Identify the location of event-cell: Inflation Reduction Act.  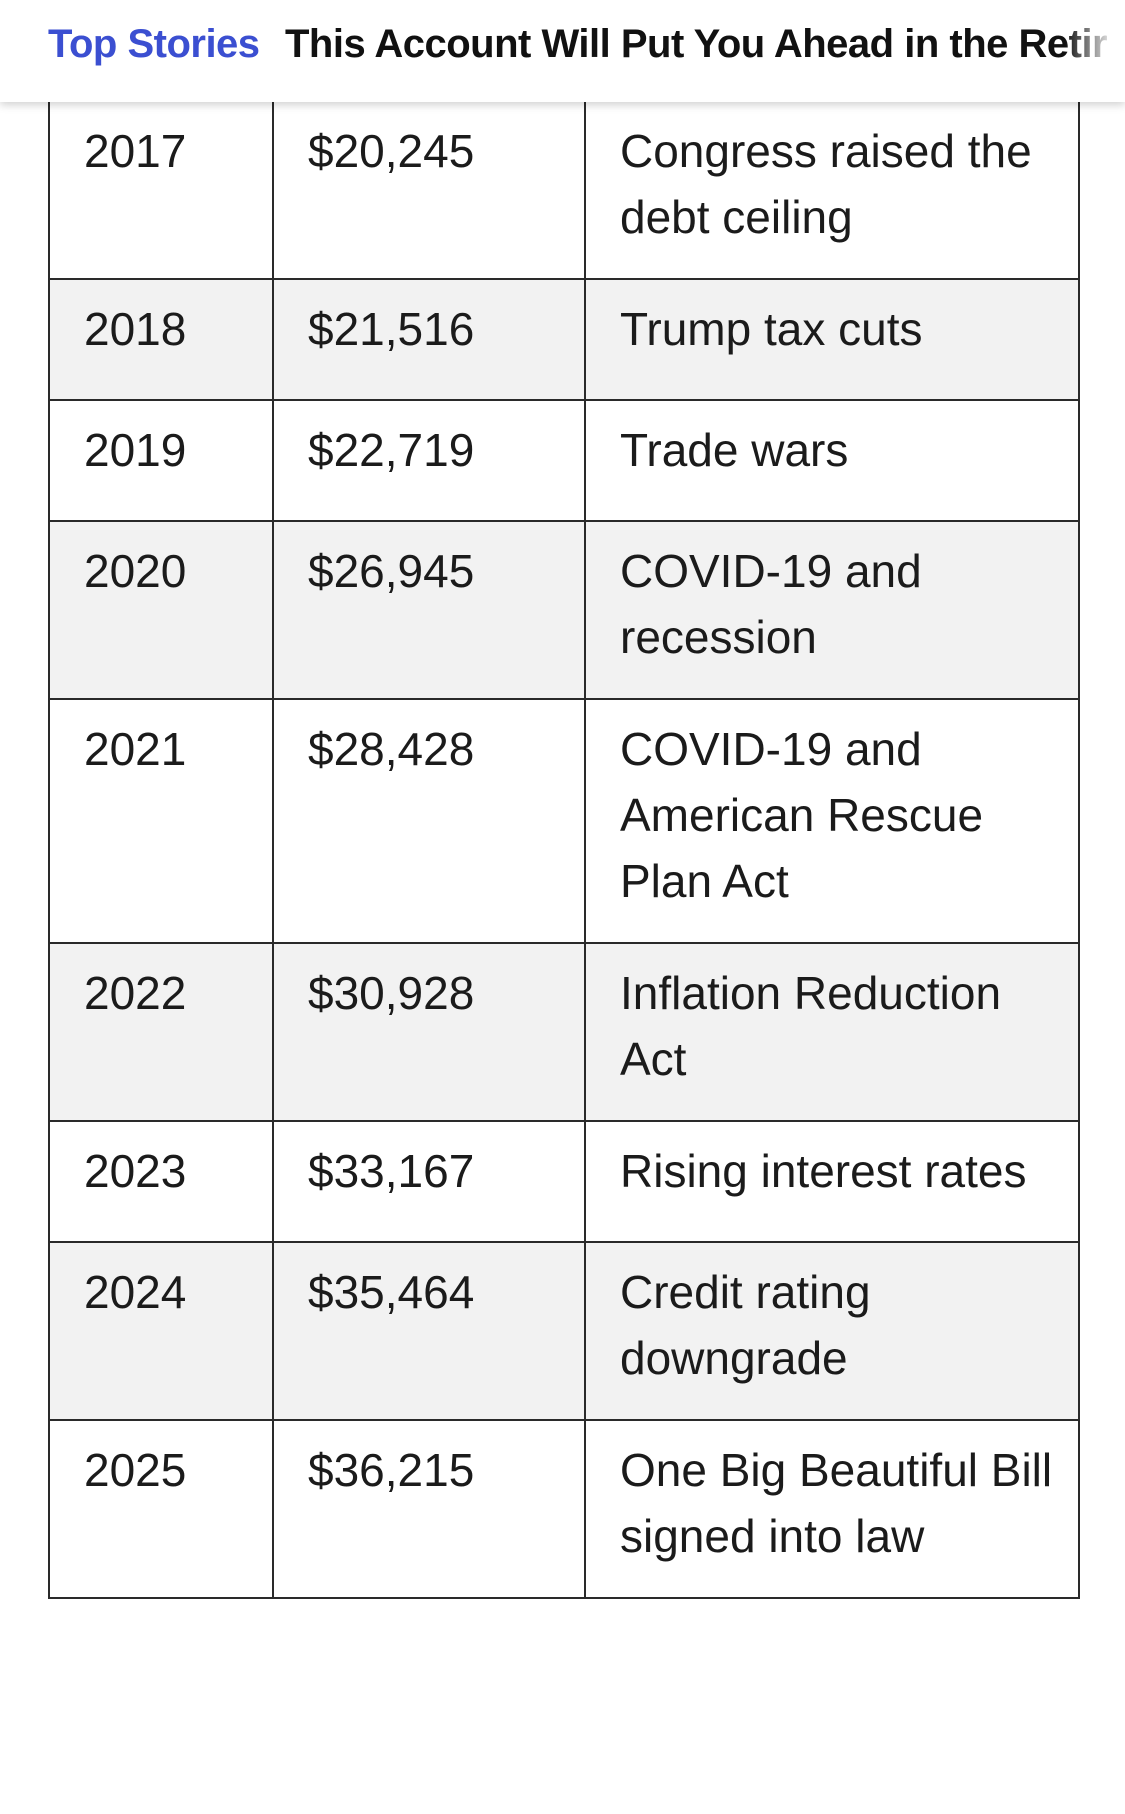
(832, 1032).